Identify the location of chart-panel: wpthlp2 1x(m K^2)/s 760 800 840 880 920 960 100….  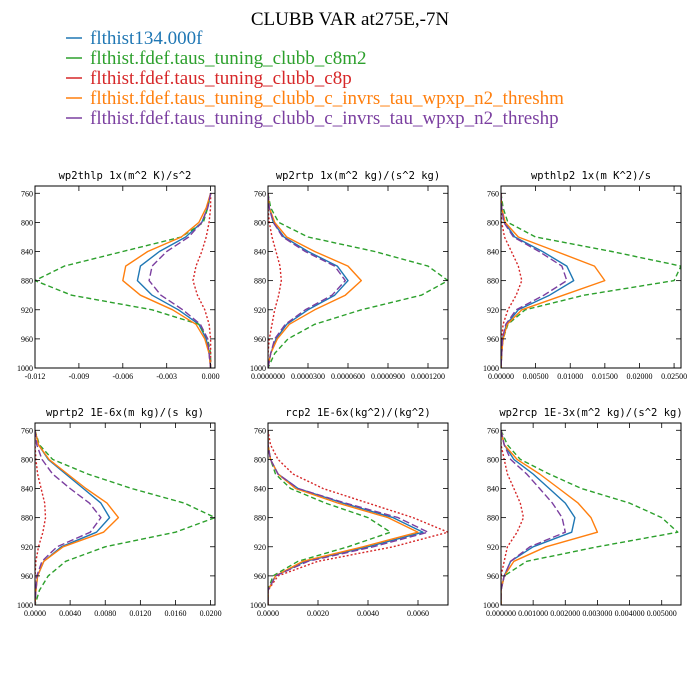
(585, 275).